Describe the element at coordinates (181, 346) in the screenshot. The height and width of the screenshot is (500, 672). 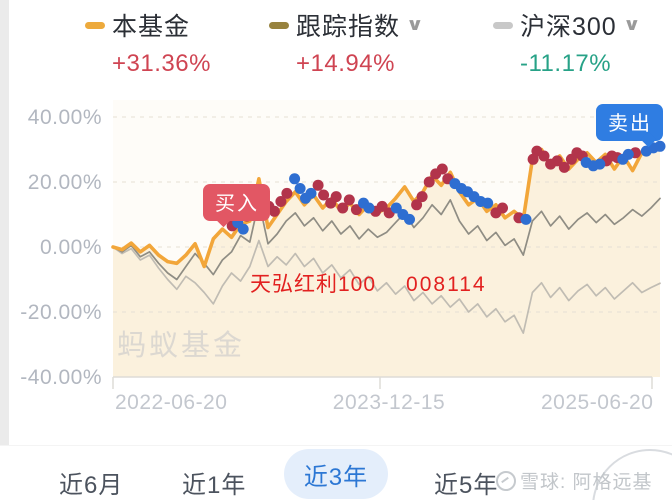
I see `antfund-watermark: 蚂蚁基金` at that location.